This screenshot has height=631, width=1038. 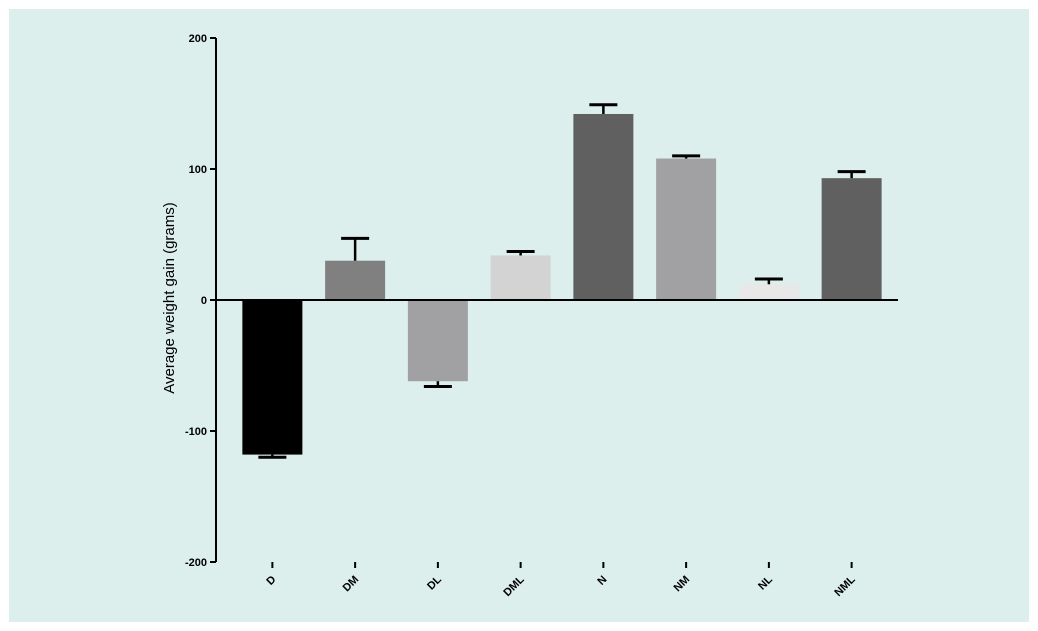 I want to click on x-tick-label: DML, so click(x=514, y=586).